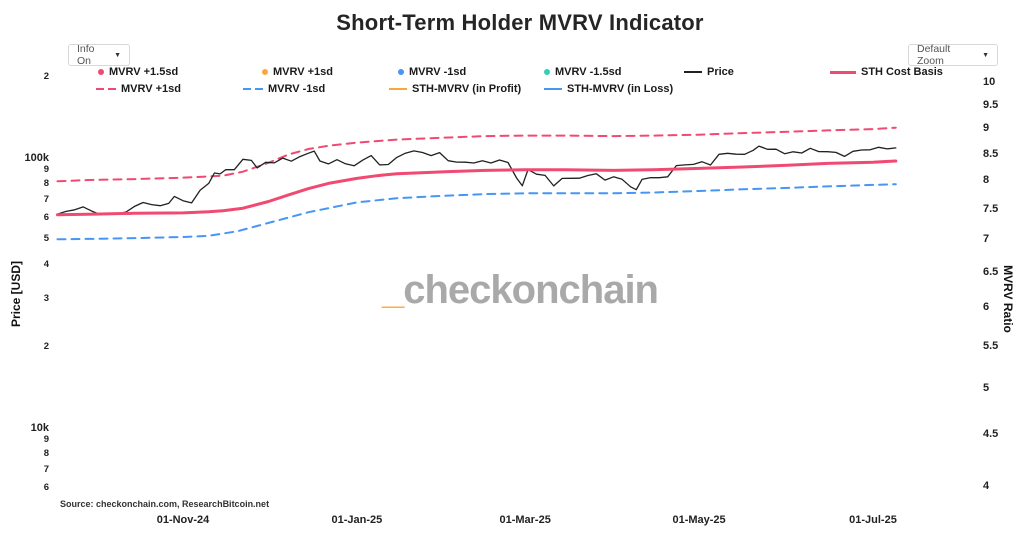 This screenshot has width=1024, height=557. Describe the element at coordinates (986, 307) in the screenshot. I see `right-axis-tick: 6` at that location.